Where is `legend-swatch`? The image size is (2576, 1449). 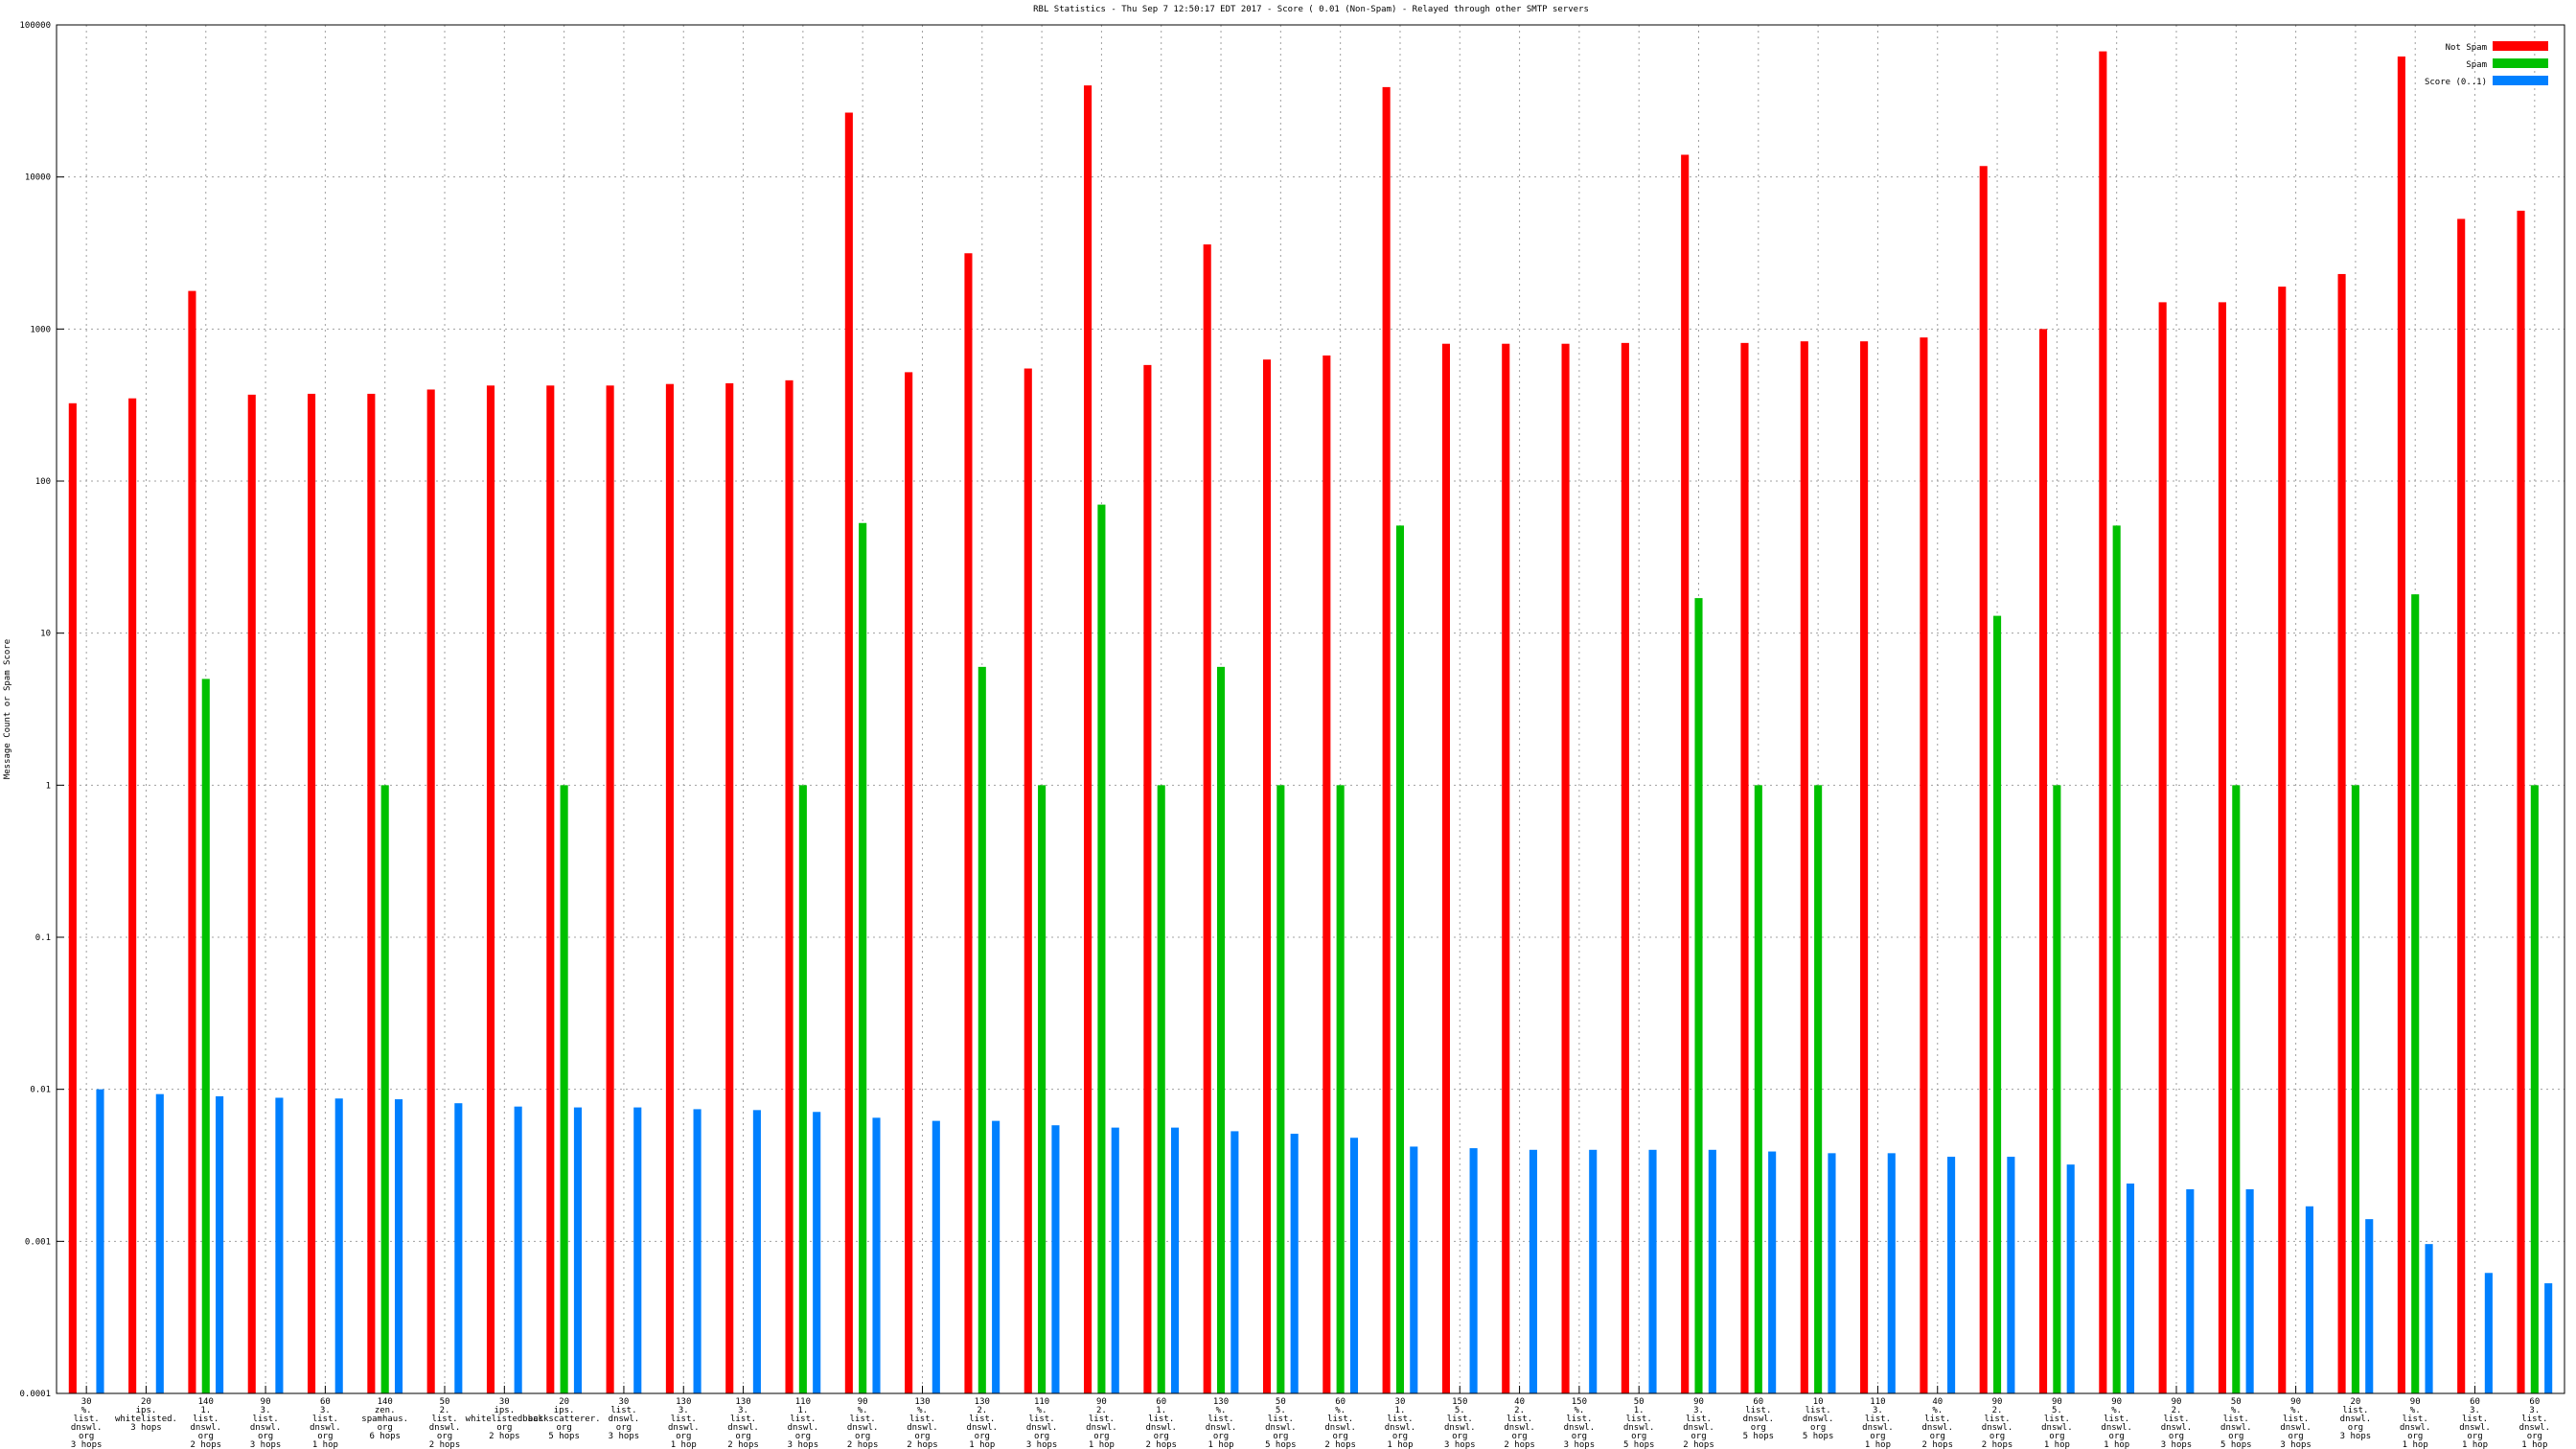
legend-swatch is located at coordinates (2520, 46).